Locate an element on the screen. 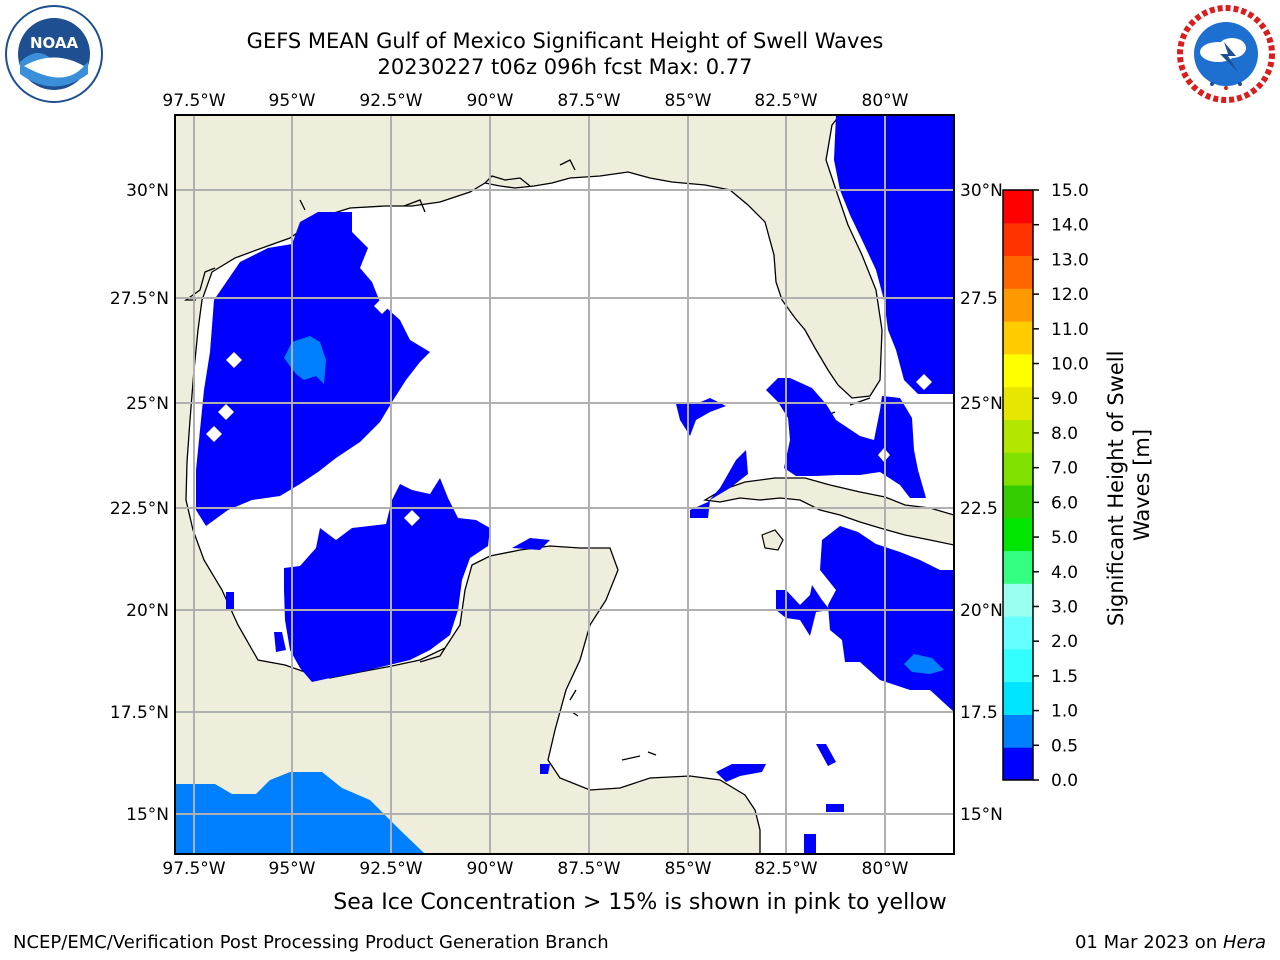 Image resolution: width=1280 pixels, height=960 pixels. lon-tick-bottom: 82.5°W is located at coordinates (785, 869).